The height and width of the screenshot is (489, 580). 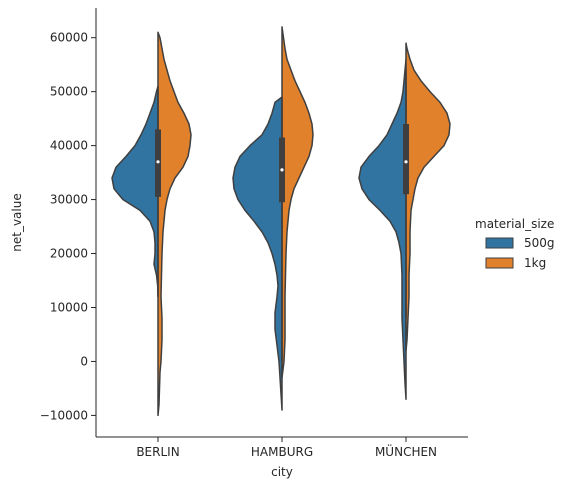 I want to click on x-ticks: BERLIN HAMBURG MÜNCHEN, so click(x=286, y=448).